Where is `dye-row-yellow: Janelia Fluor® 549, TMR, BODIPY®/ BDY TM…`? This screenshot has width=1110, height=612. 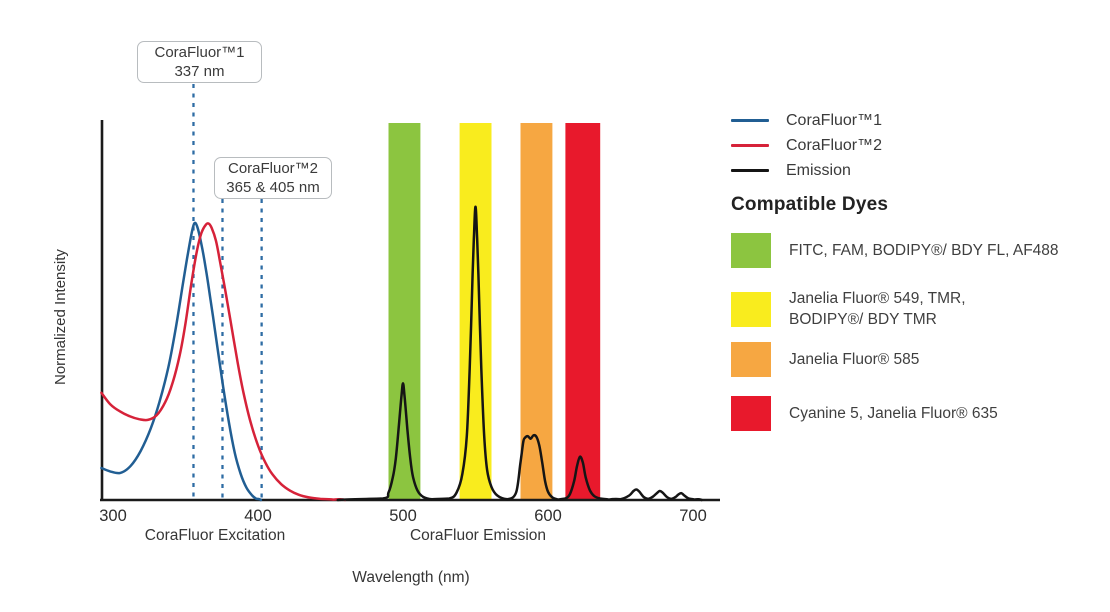
dye-row-yellow: Janelia Fluor® 549, TMR, BODIPY®/ BDY TM… is located at coordinates (917, 309).